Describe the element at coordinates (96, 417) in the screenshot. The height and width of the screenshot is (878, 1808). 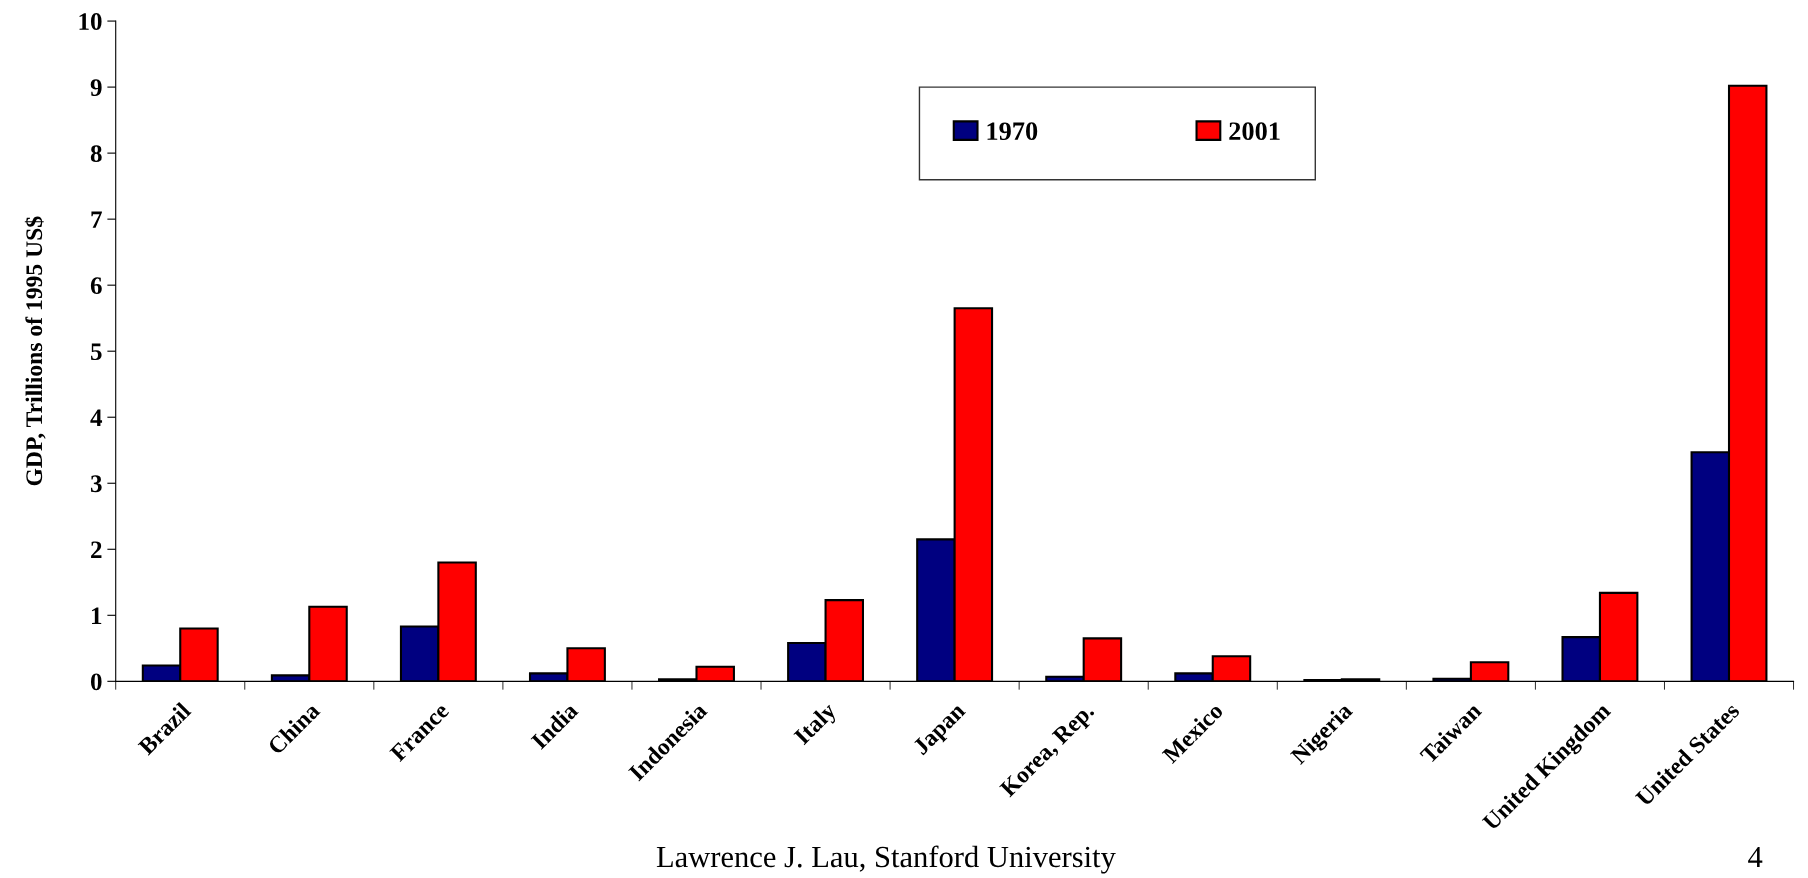
I see `y-tick-label: 4` at that location.